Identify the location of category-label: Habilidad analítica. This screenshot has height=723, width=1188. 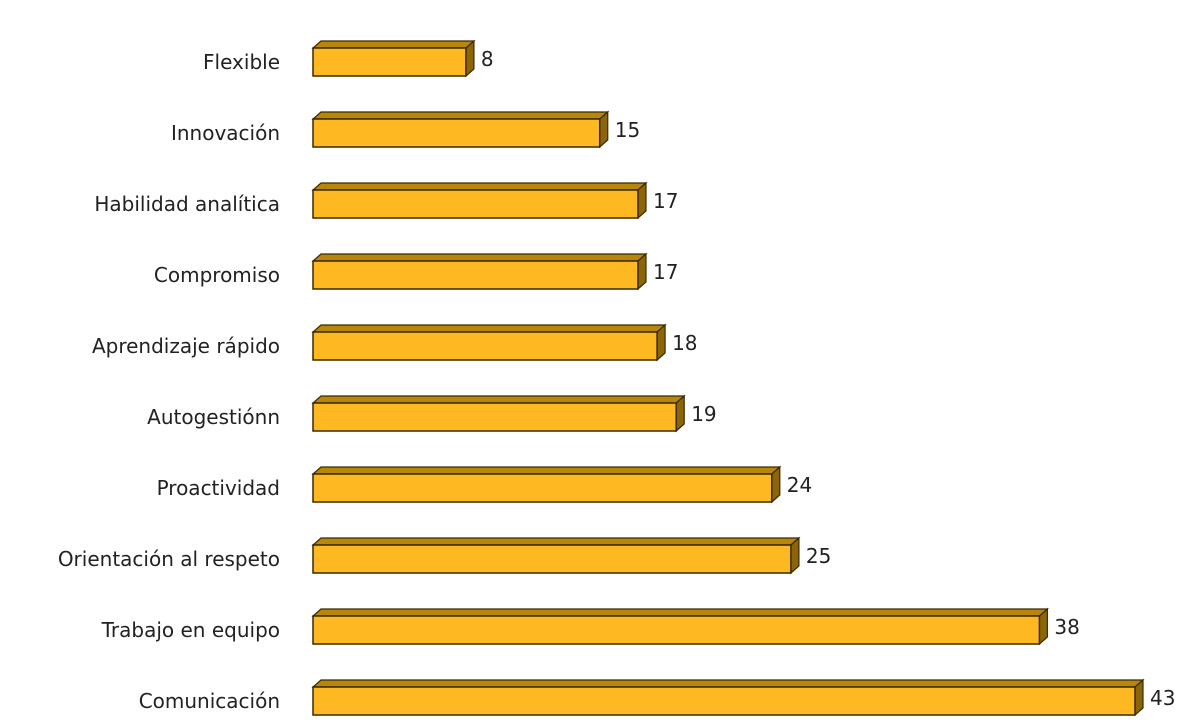
(187, 204).